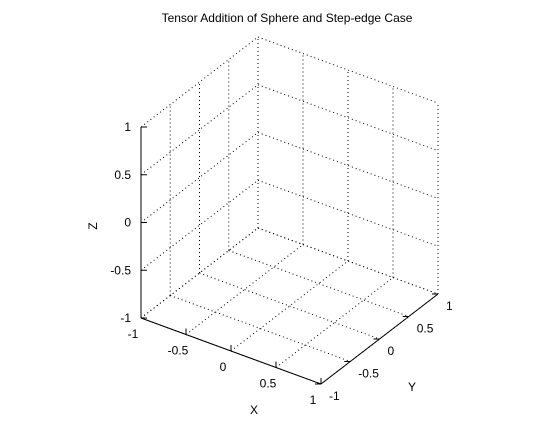  Describe the element at coordinates (368, 374) in the screenshot. I see `y-tick-label: -0.5` at that location.